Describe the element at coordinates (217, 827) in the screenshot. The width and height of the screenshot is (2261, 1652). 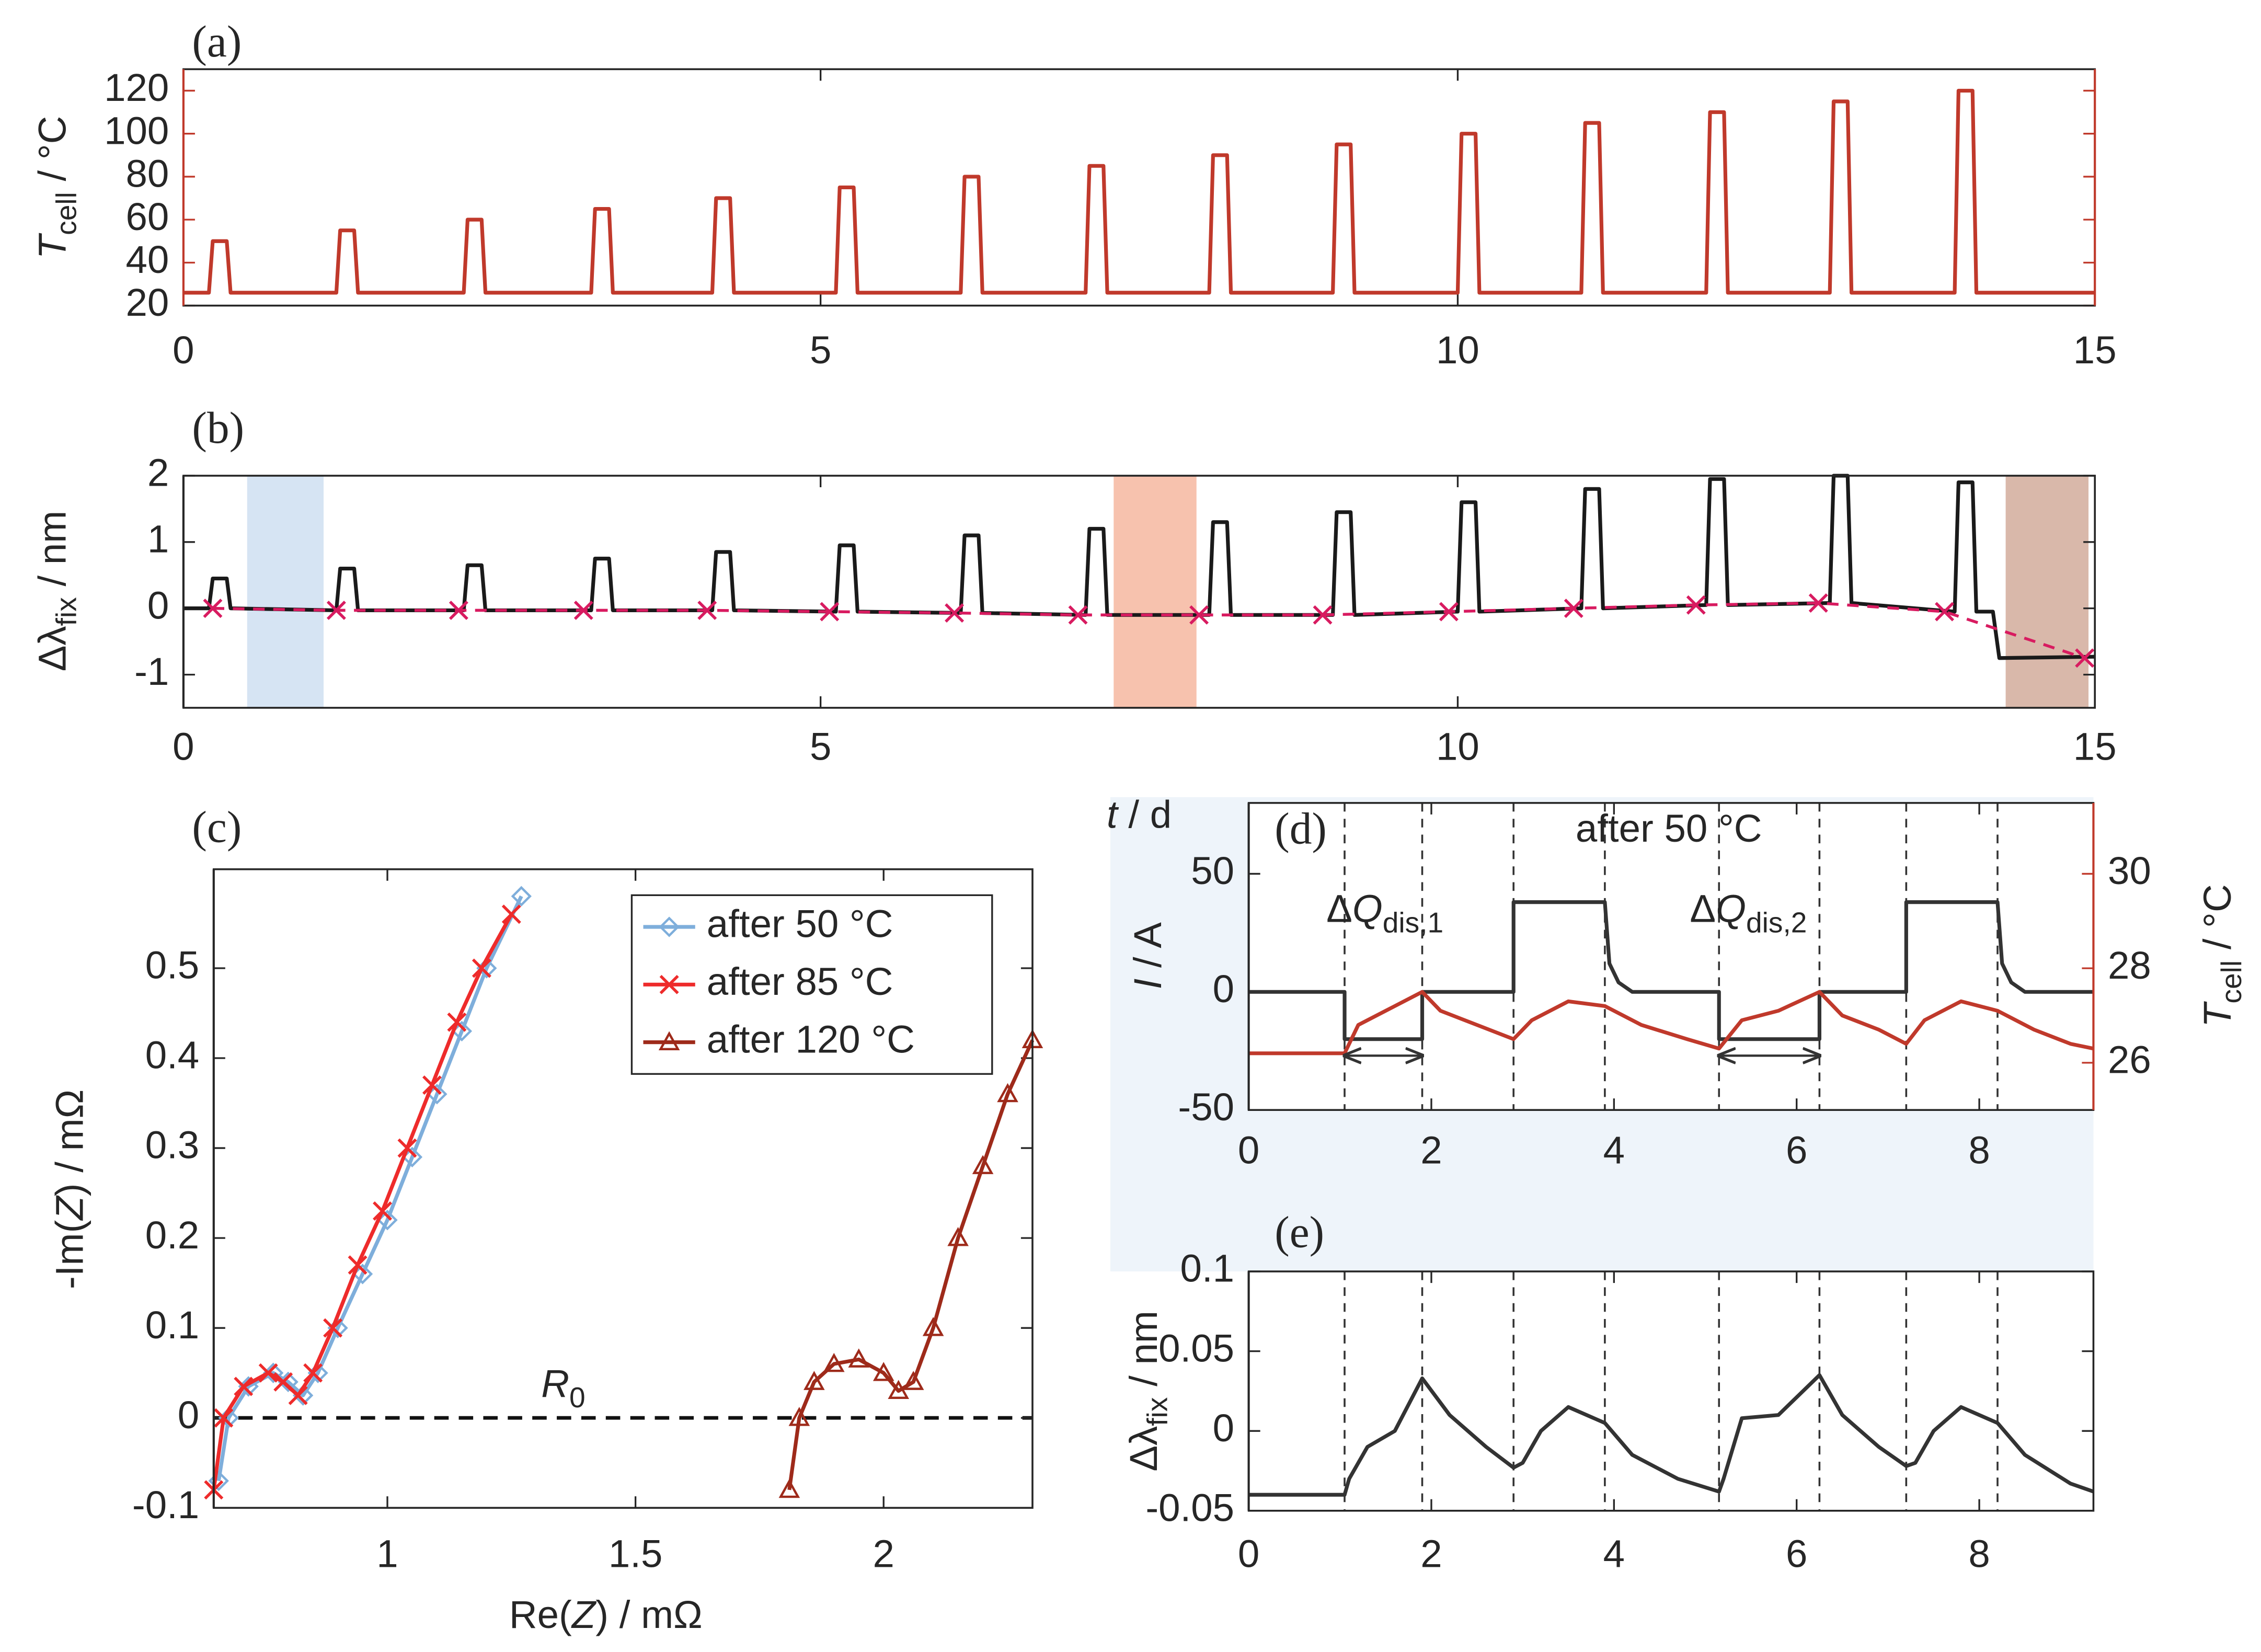
I see `panel-label: (c)` at that location.